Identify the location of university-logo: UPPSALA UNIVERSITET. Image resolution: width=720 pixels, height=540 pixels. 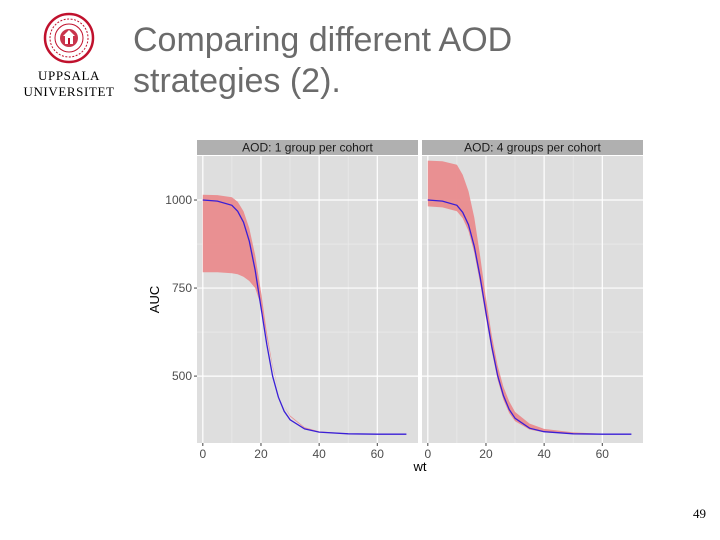
(69, 56).